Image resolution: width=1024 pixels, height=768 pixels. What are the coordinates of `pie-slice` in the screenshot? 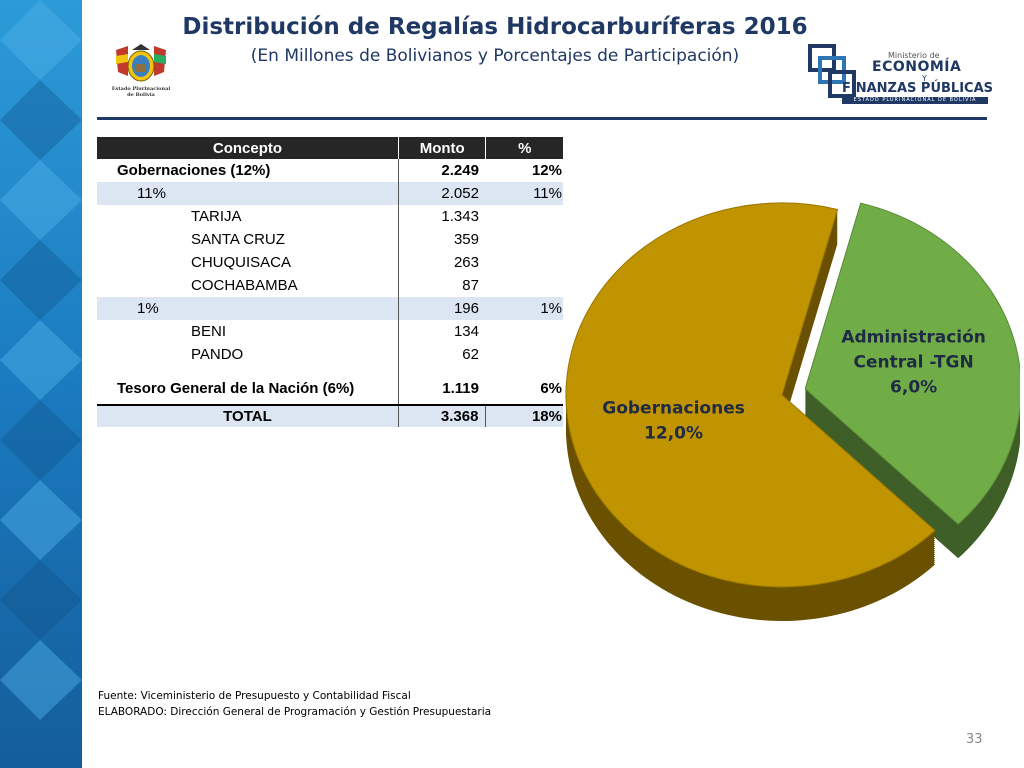 It's located at (912, 363).